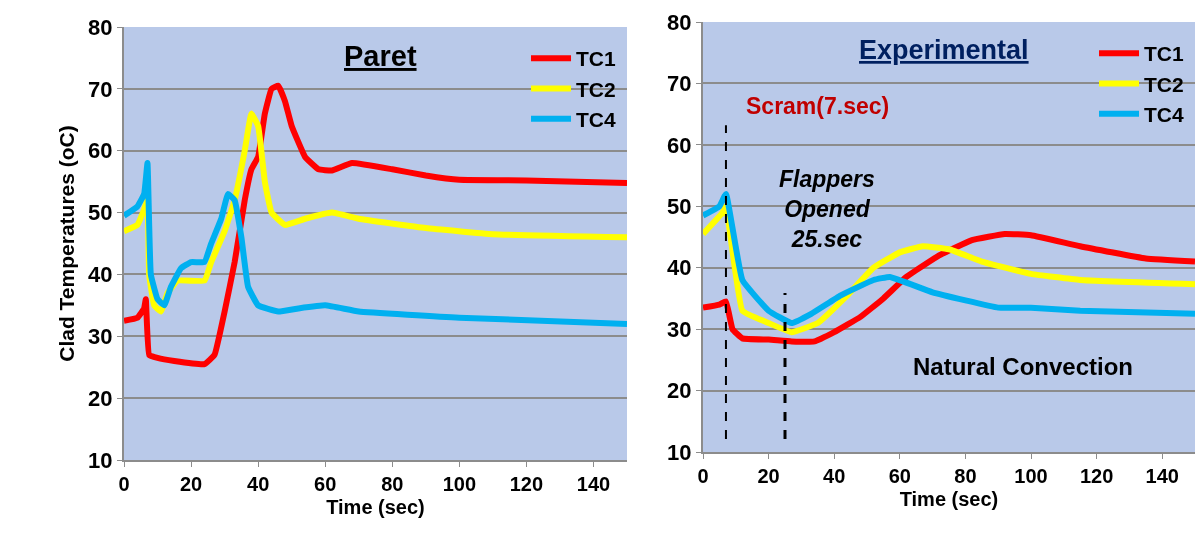 The height and width of the screenshot is (556, 1198). I want to click on chart-title: Paret, so click(380, 56).